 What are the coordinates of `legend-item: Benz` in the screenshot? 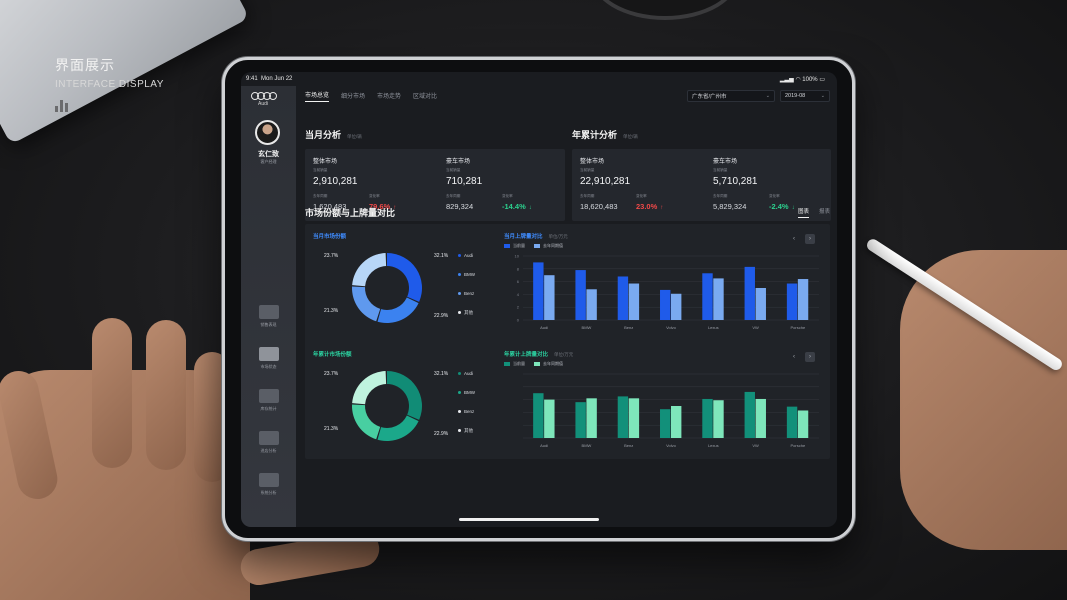 It's located at (466, 411).